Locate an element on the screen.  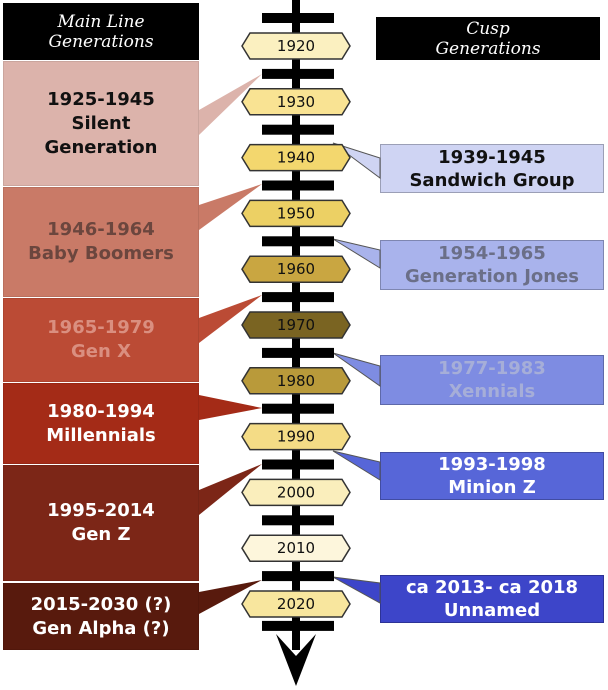
cusp-gen-sandwich-group: 1939-1945 Sandwich Group is located at coordinates (492, 168).